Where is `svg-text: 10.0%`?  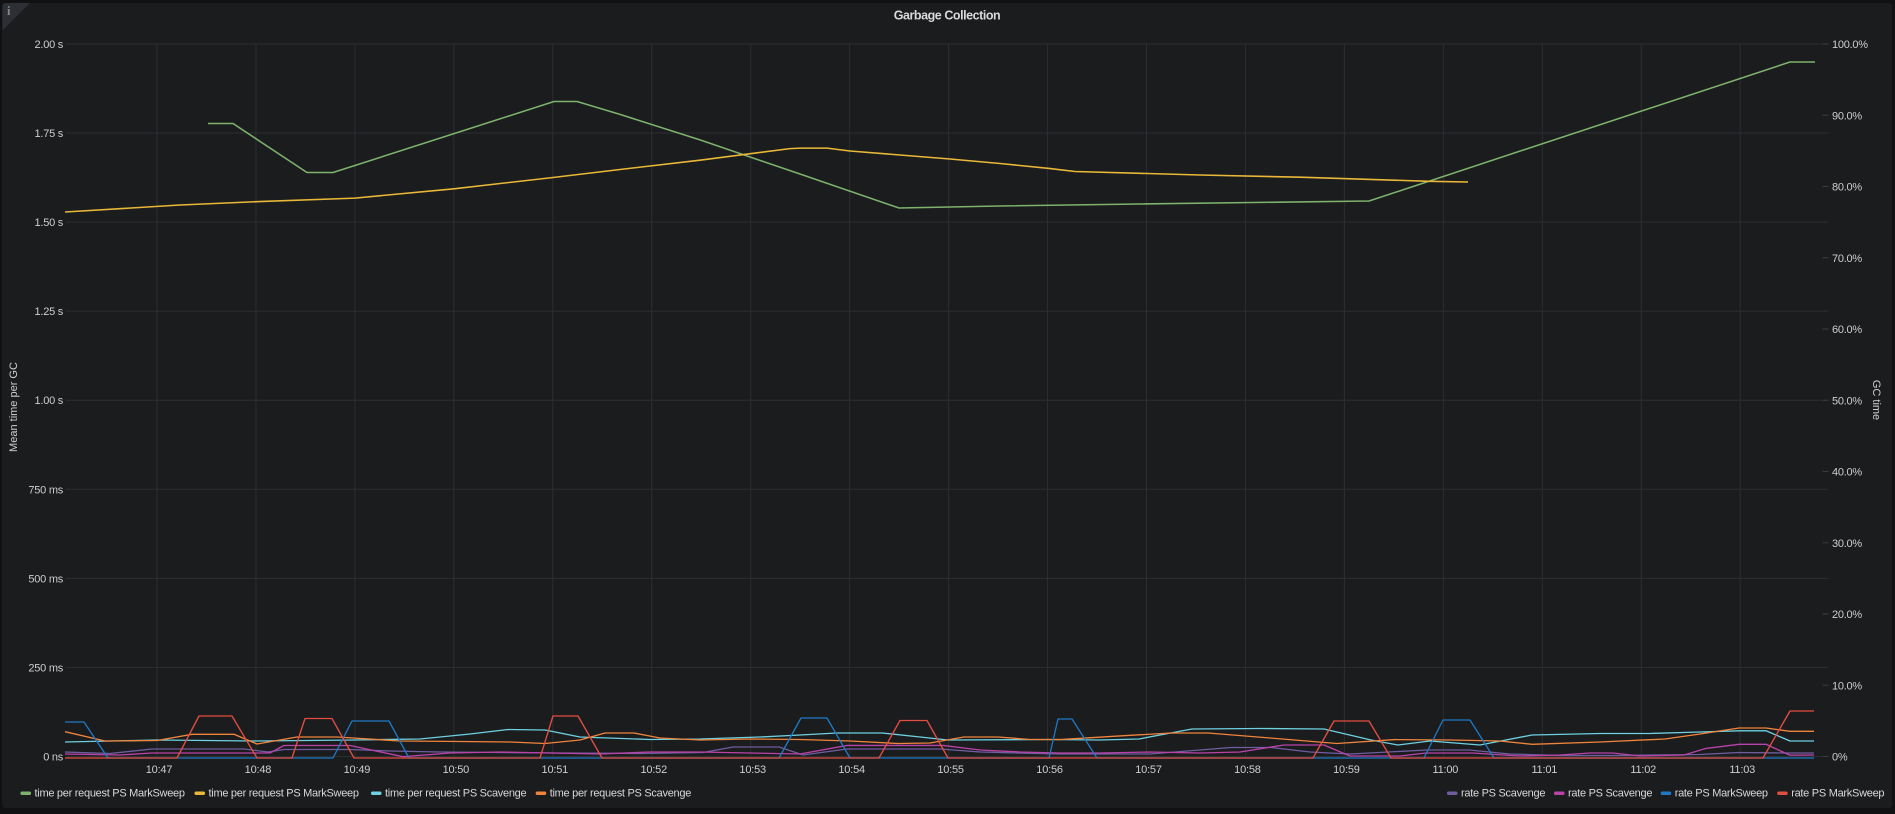 svg-text: 10.0% is located at coordinates (1847, 686).